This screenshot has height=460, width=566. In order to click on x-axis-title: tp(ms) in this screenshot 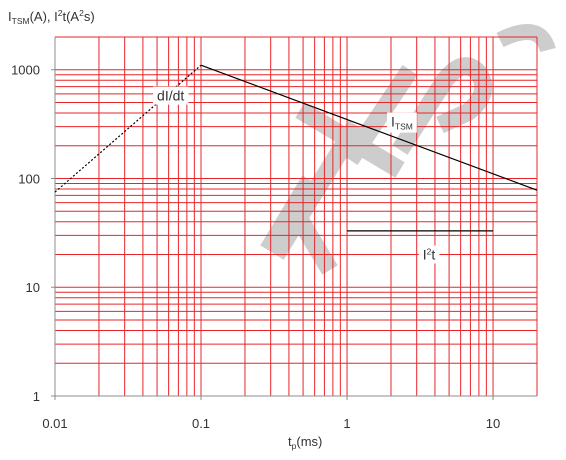, I will do `click(305, 442)`.